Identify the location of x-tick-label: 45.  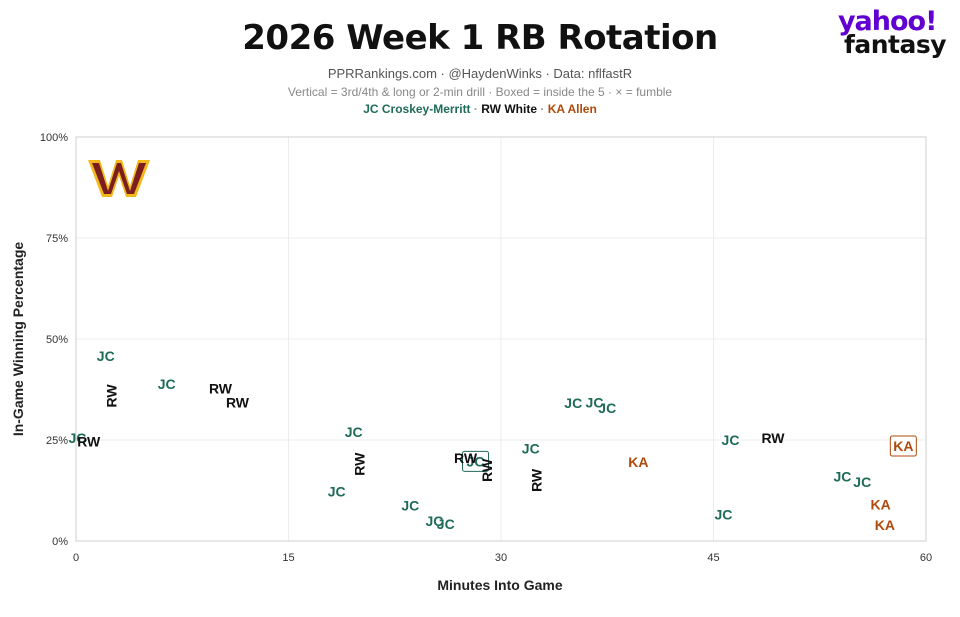
(713, 558).